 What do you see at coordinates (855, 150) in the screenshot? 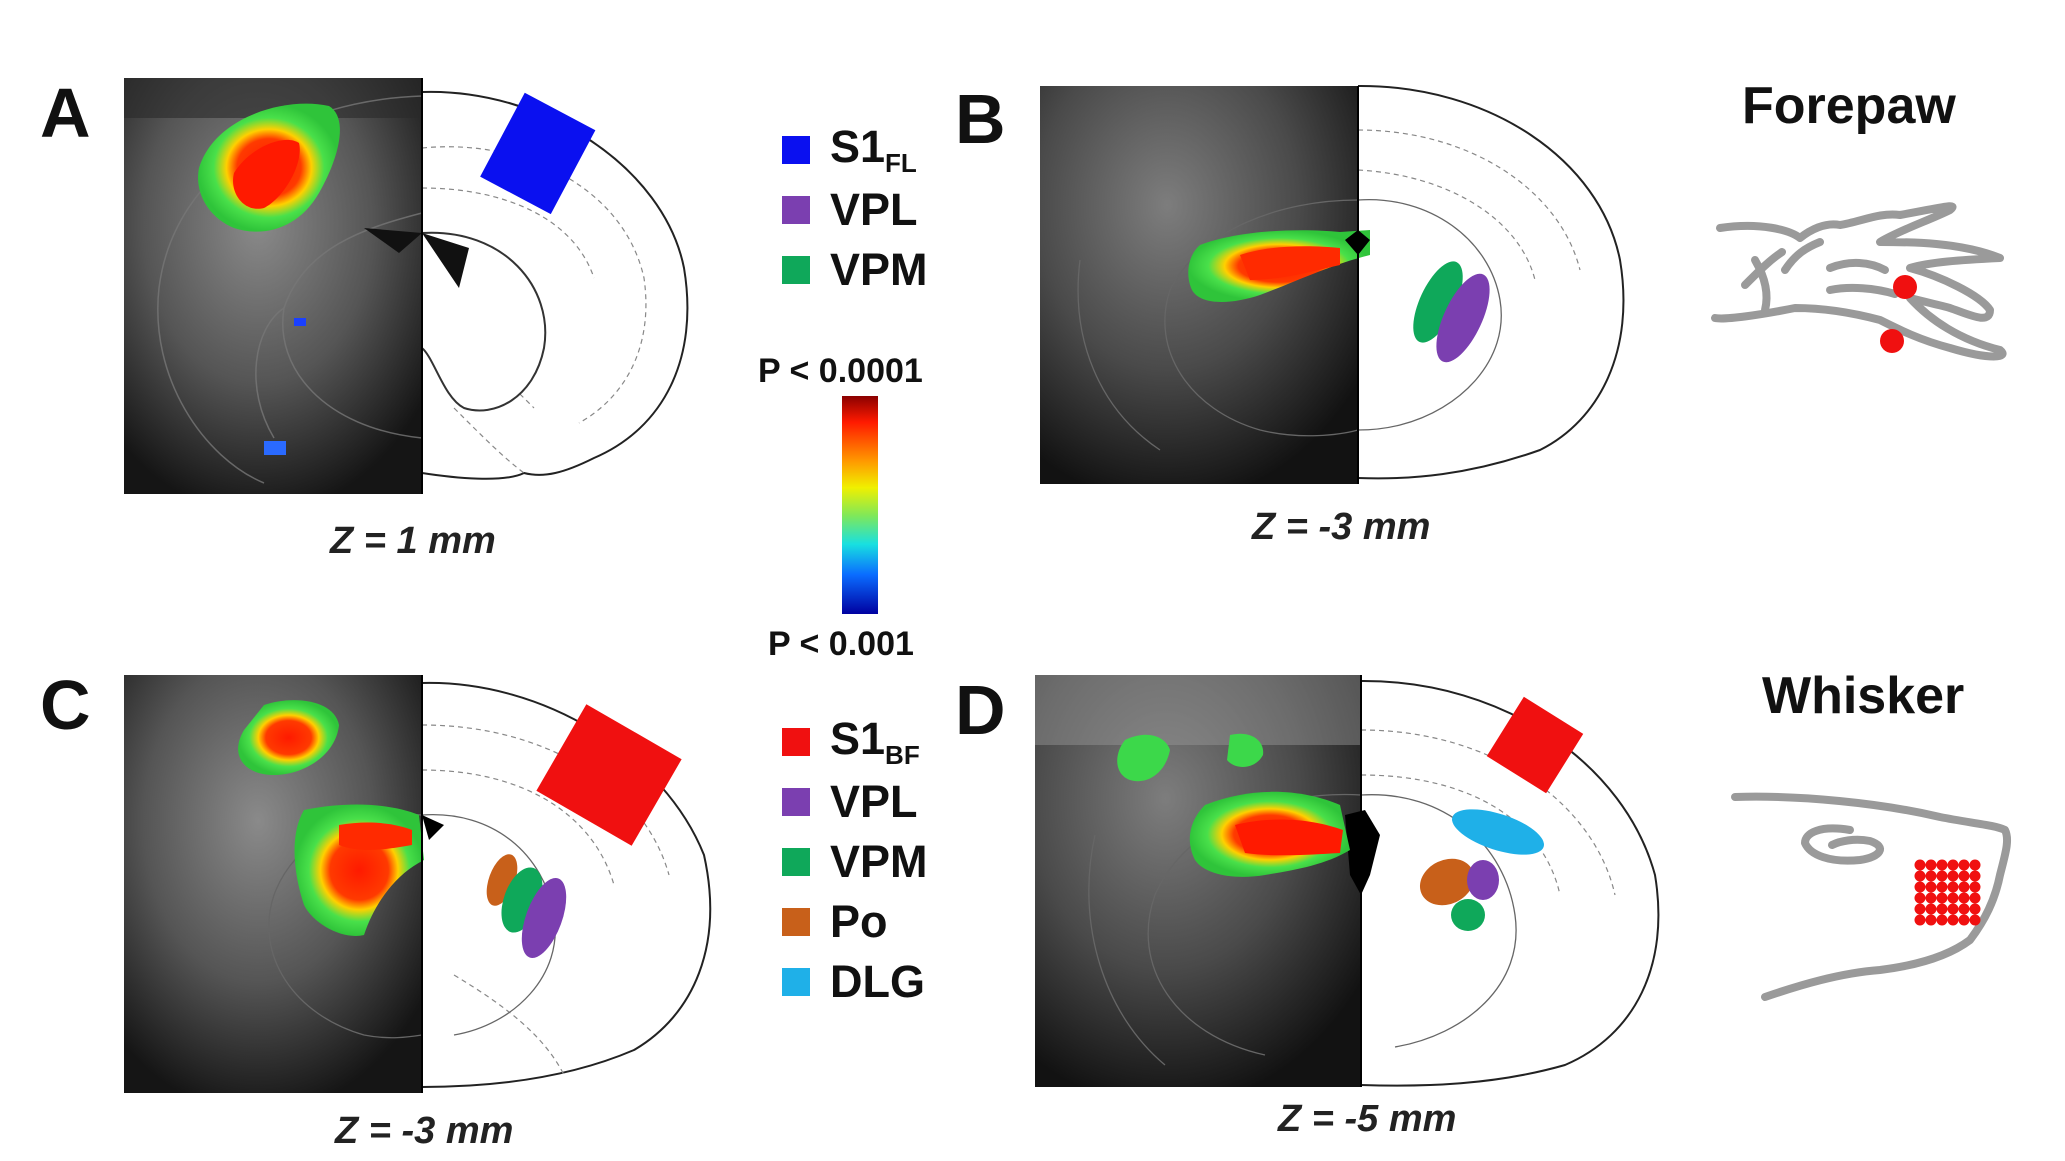
I see `legend-top-item: S1FL` at bounding box center [855, 150].